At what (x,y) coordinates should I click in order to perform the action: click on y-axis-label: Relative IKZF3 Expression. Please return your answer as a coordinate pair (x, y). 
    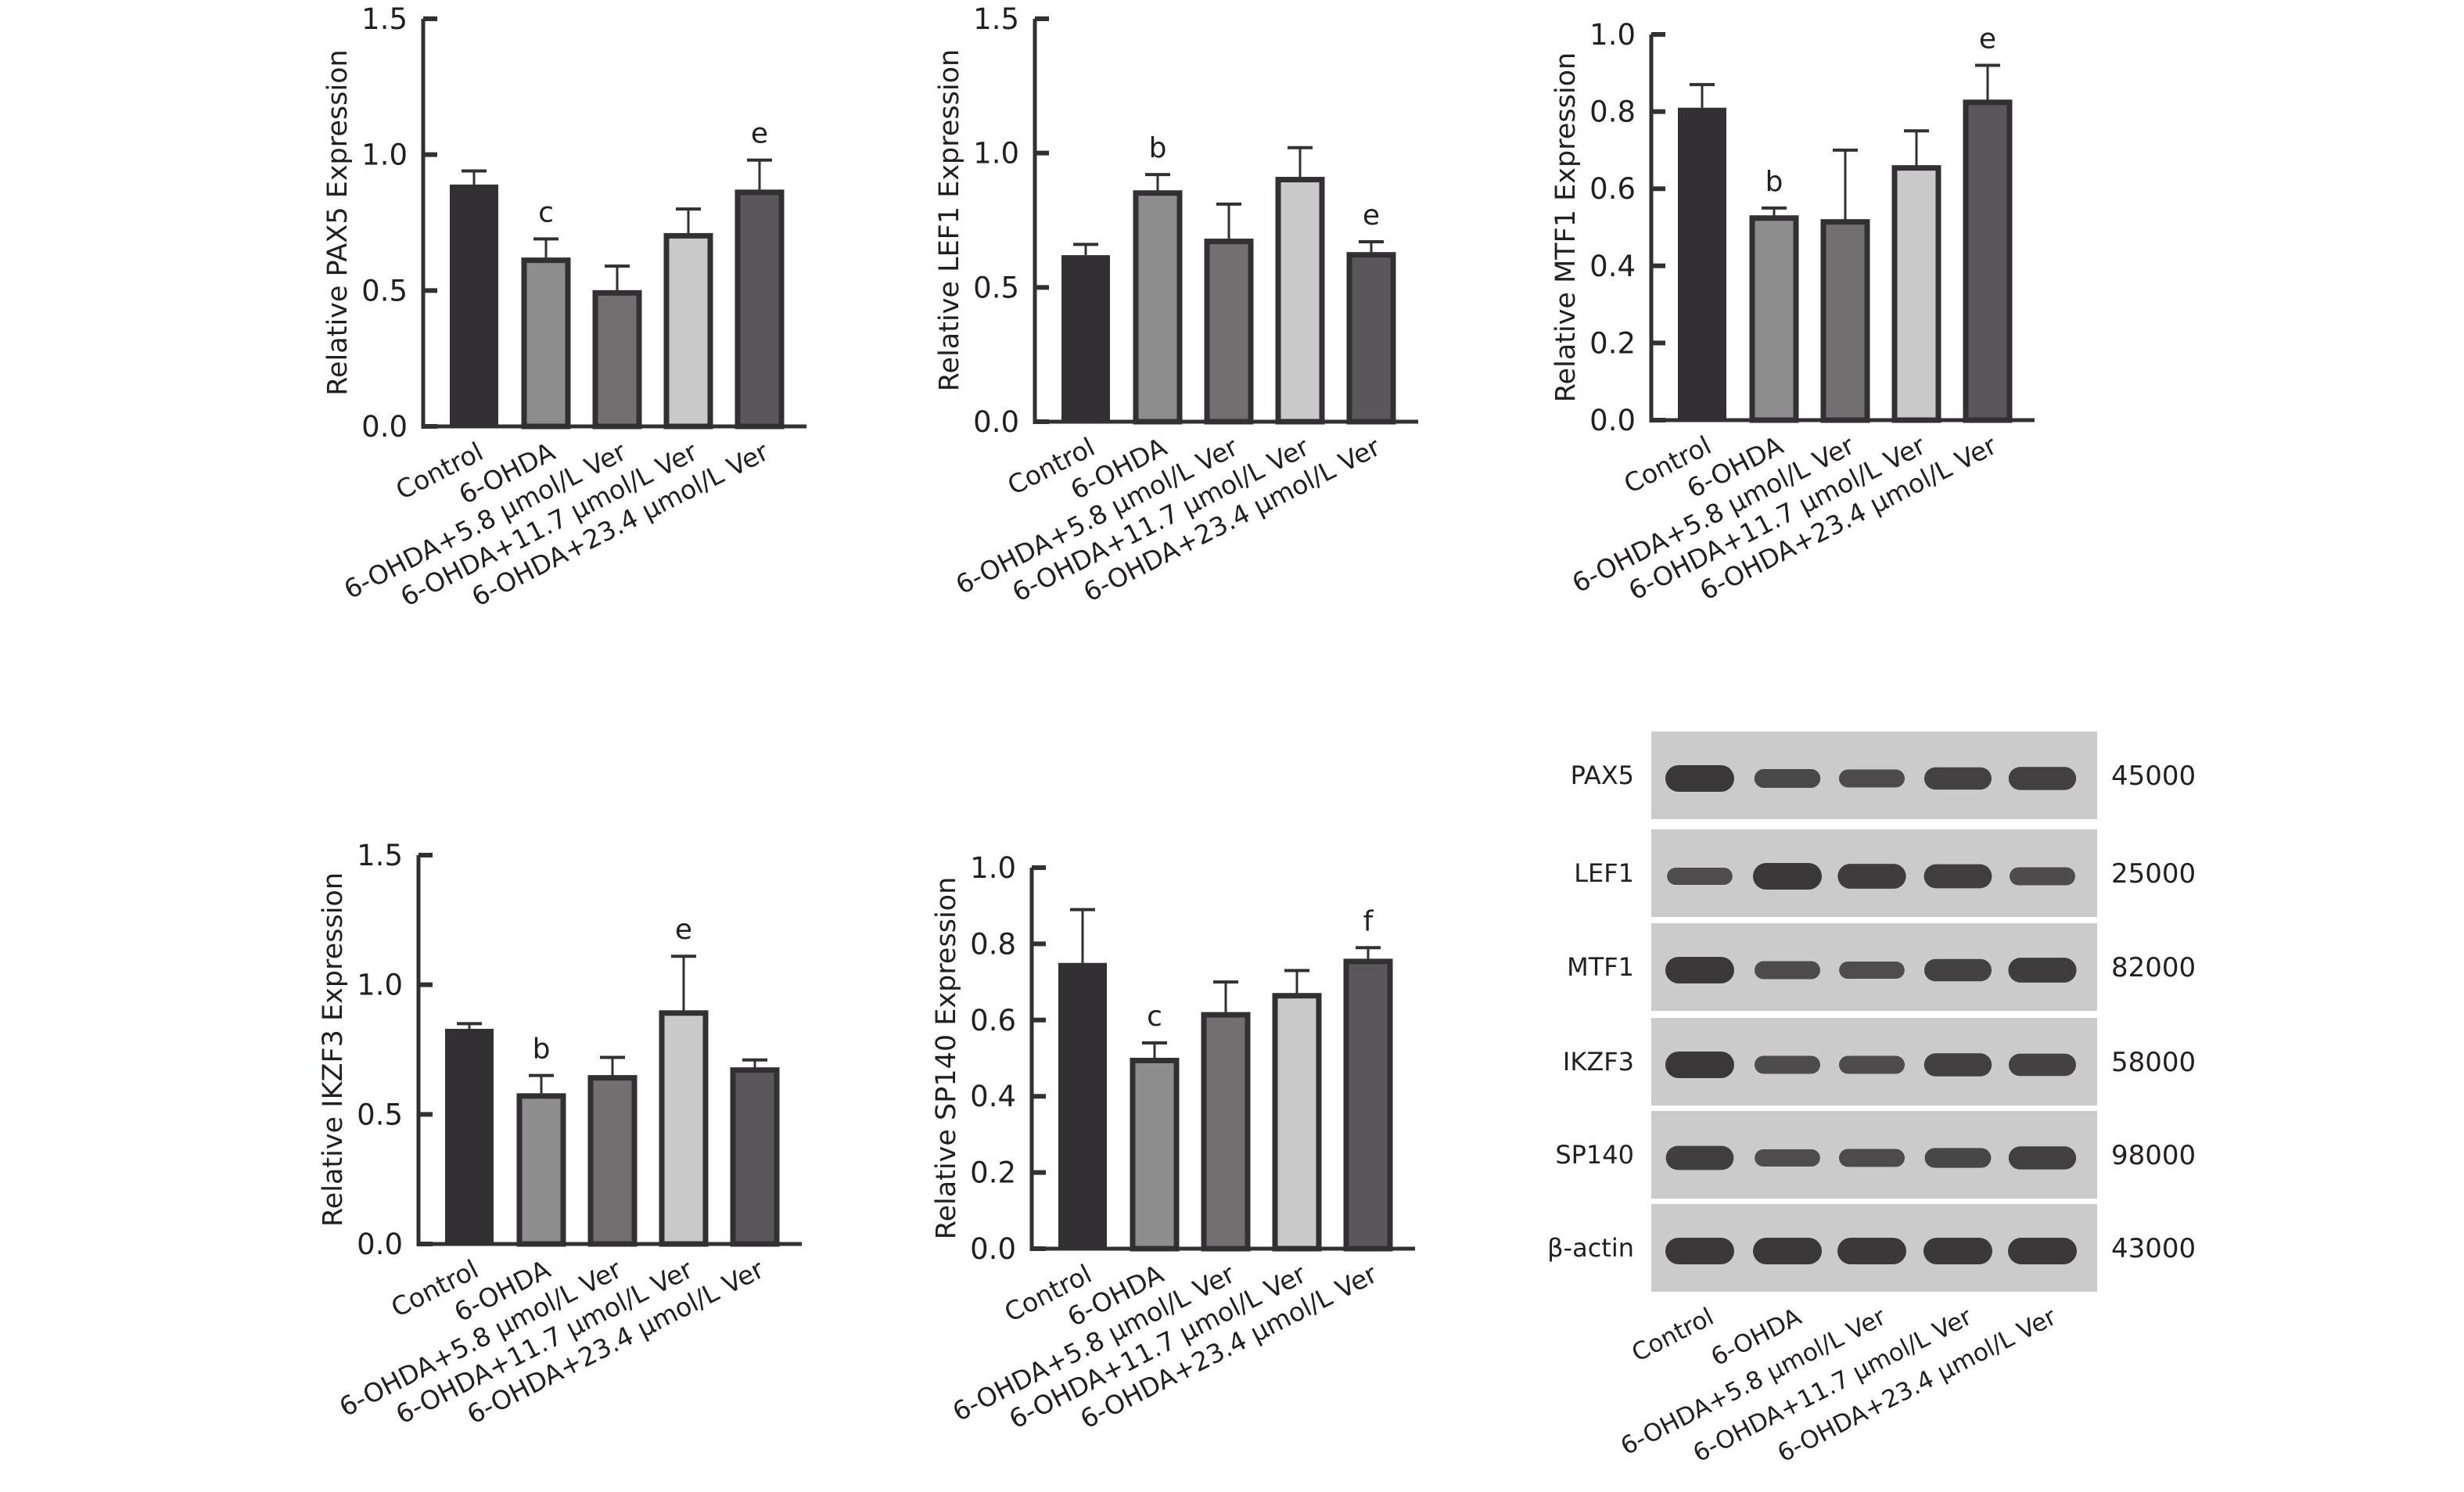
    Looking at the image, I should click on (333, 1049).